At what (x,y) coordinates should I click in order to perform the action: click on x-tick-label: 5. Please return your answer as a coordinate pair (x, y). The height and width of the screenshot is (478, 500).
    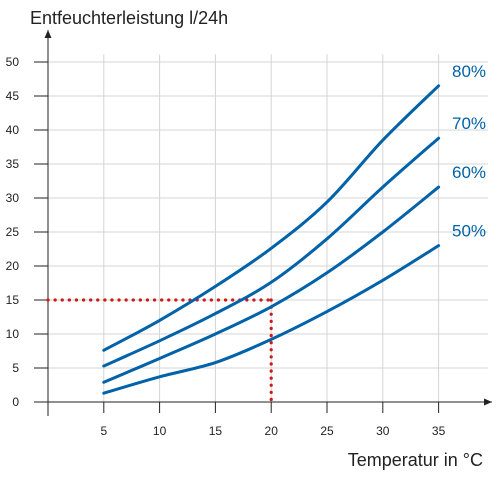
    Looking at the image, I should click on (103, 431).